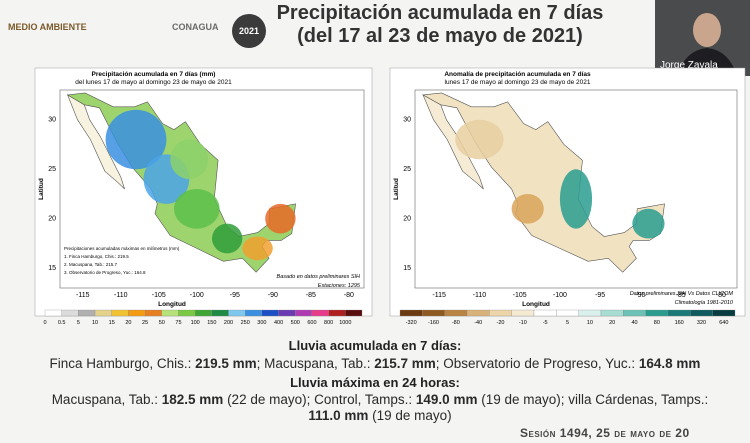 This screenshot has width=750, height=443. I want to click on x-axis-label: Longitud, so click(172, 304).